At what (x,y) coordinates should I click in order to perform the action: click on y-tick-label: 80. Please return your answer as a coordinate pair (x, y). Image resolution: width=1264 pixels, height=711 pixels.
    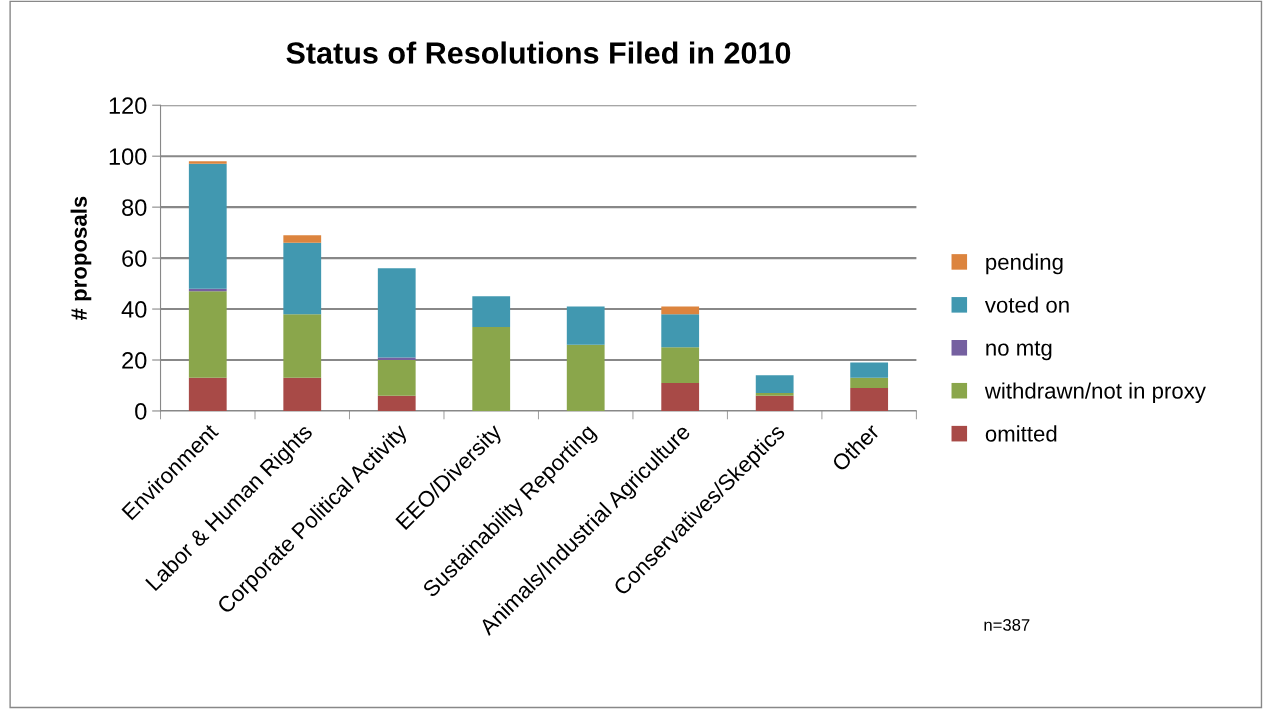
    Looking at the image, I should click on (134, 207).